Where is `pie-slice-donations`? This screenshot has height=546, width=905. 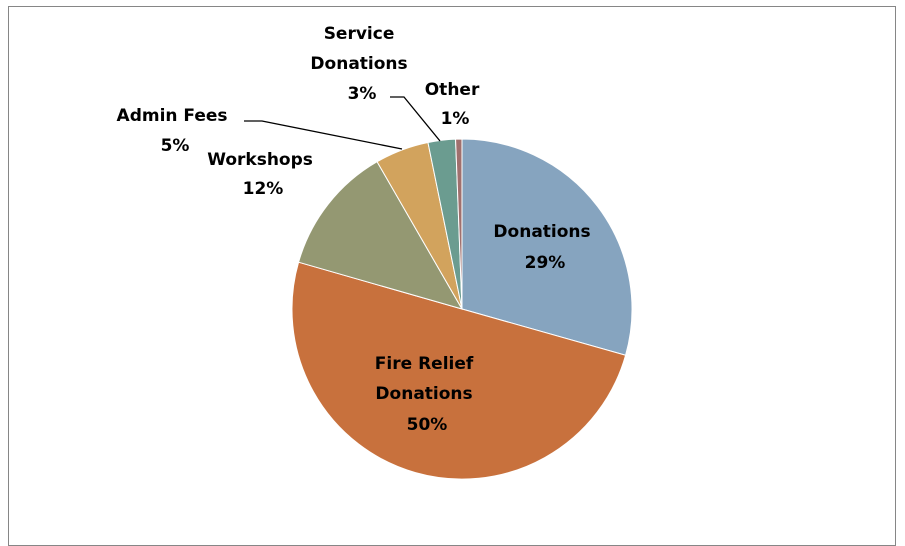
pie-slice-donations is located at coordinates (547, 247).